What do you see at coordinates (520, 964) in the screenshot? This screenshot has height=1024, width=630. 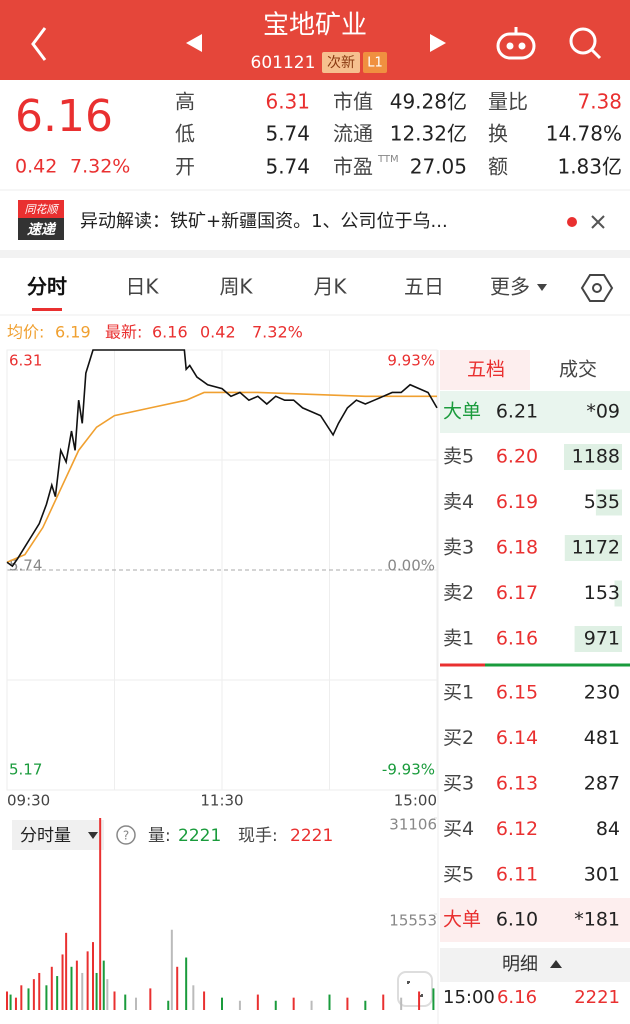 I see `detail: 明细` at bounding box center [520, 964].